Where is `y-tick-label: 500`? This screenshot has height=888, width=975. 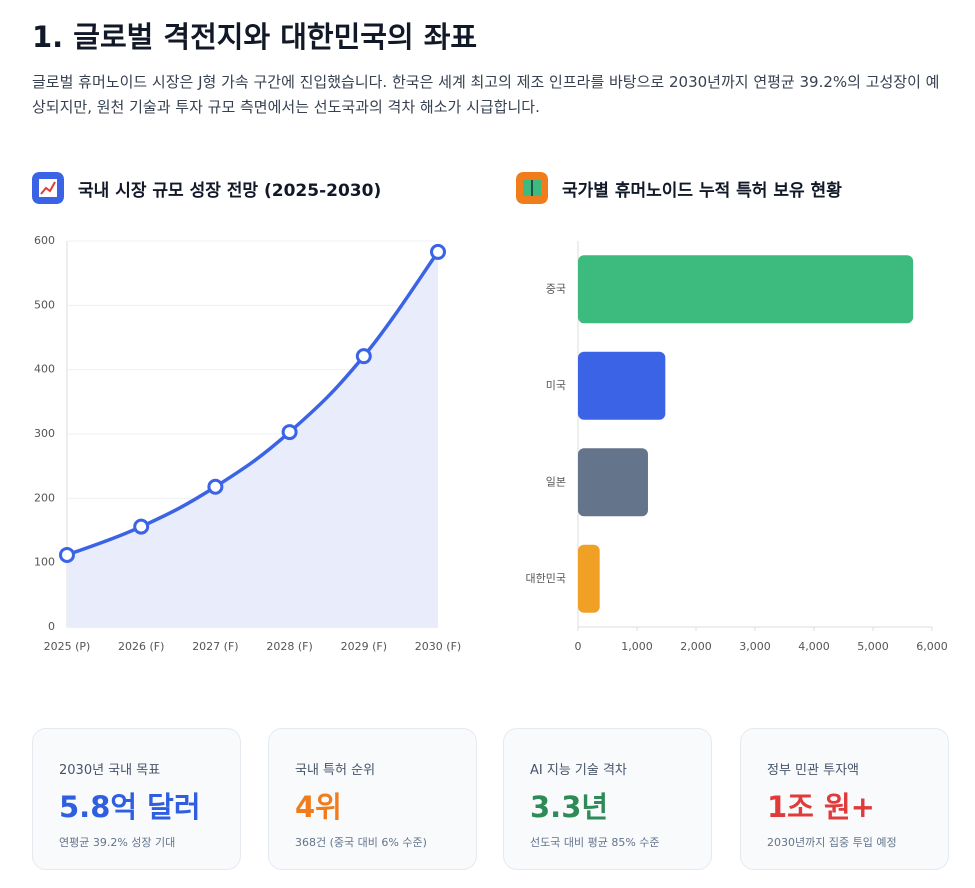 y-tick-label: 500 is located at coordinates (44, 304).